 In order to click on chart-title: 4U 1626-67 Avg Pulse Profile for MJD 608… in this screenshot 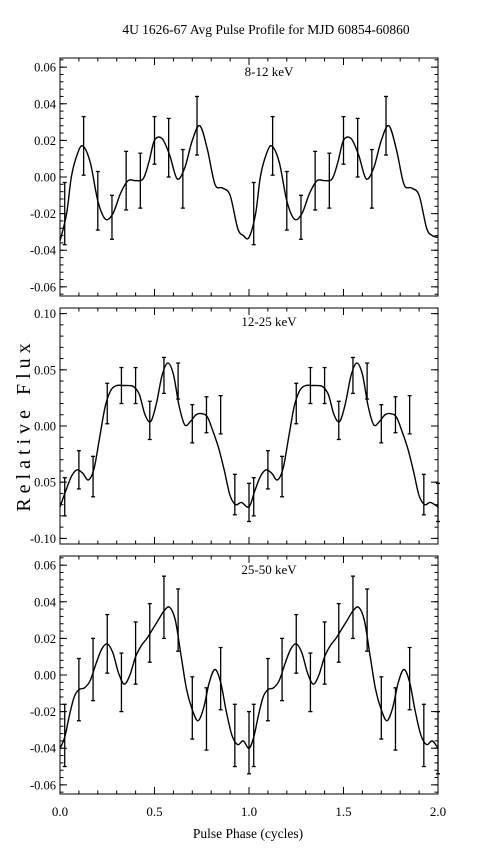, I will do `click(266, 29)`.